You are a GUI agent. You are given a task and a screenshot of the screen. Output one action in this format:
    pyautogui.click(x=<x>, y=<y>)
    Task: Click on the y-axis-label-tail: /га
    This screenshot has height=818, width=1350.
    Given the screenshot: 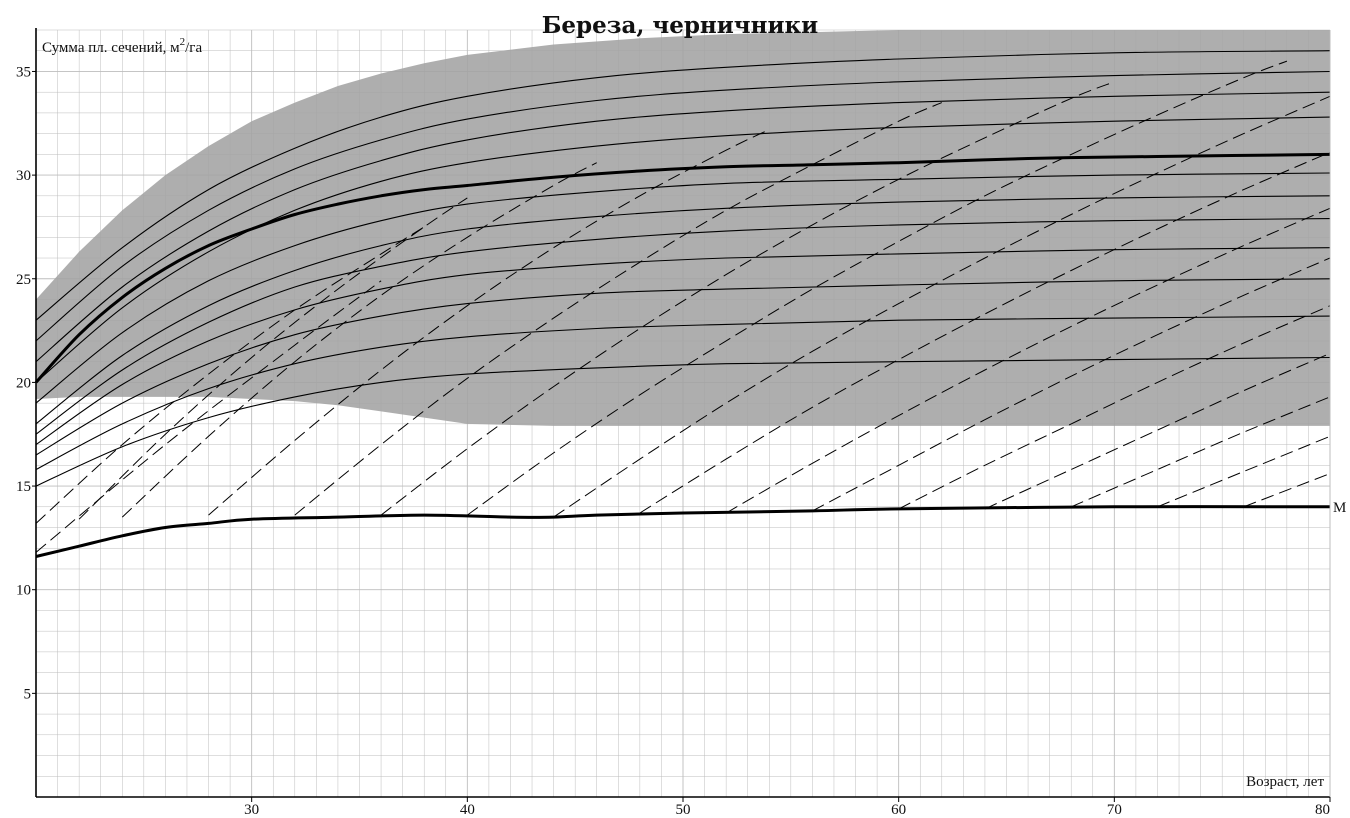 What is the action you would take?
    pyautogui.click(x=193, y=48)
    